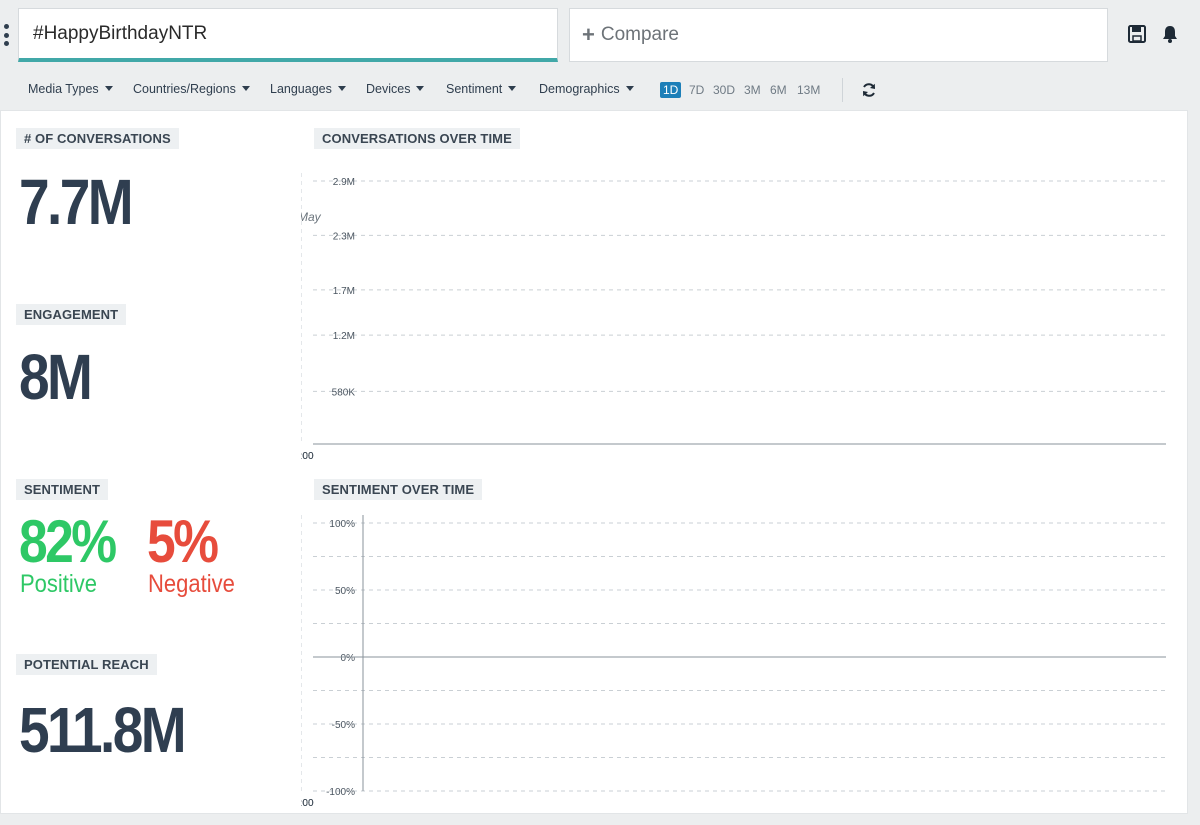 The width and height of the screenshot is (1200, 825). I want to click on kebab-icon, so click(6, 35).